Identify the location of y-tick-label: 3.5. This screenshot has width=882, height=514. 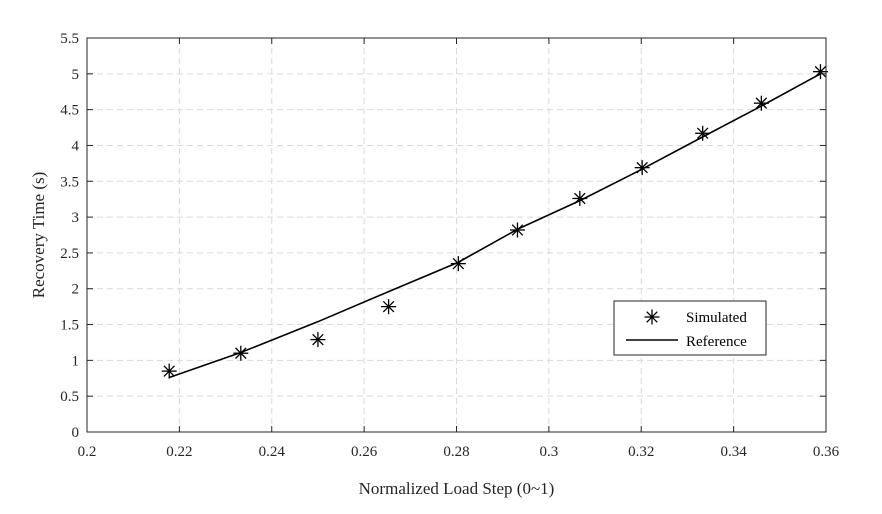
(69, 182).